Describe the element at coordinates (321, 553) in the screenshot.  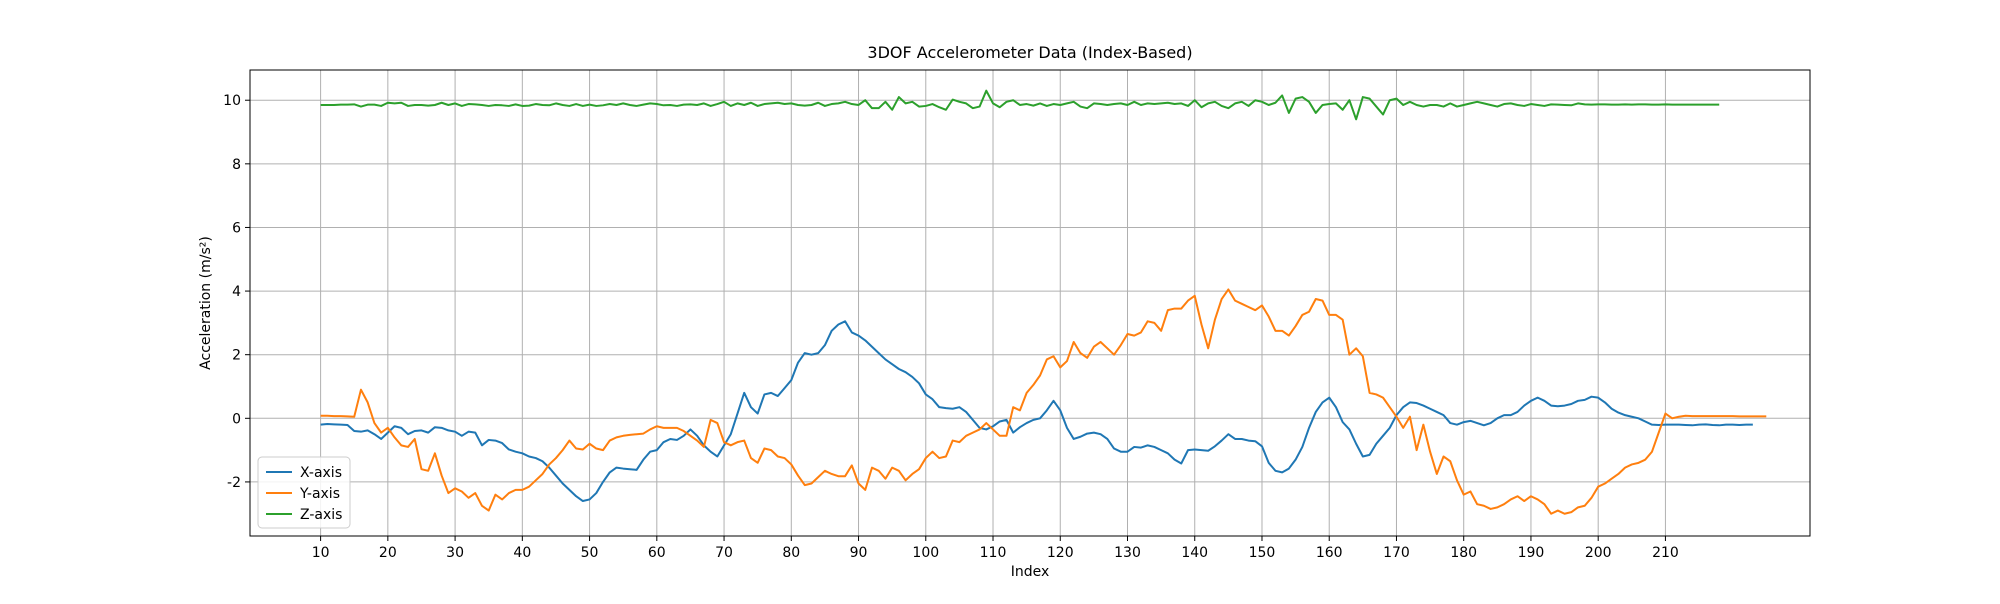
I see `x-tick-label: 10` at that location.